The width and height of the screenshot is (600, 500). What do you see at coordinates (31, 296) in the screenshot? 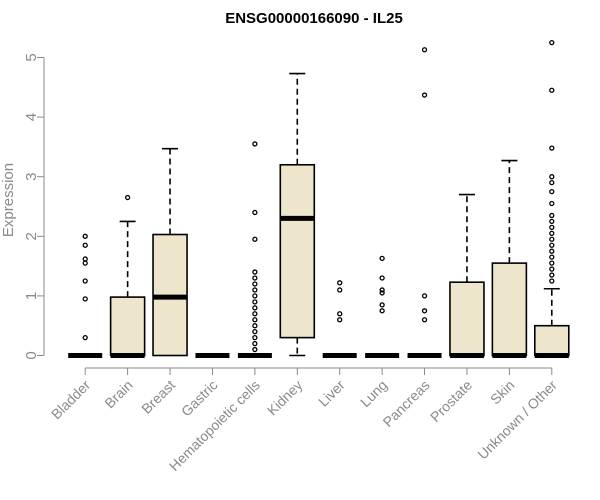
I see `y-tick-label: 1` at bounding box center [31, 296].